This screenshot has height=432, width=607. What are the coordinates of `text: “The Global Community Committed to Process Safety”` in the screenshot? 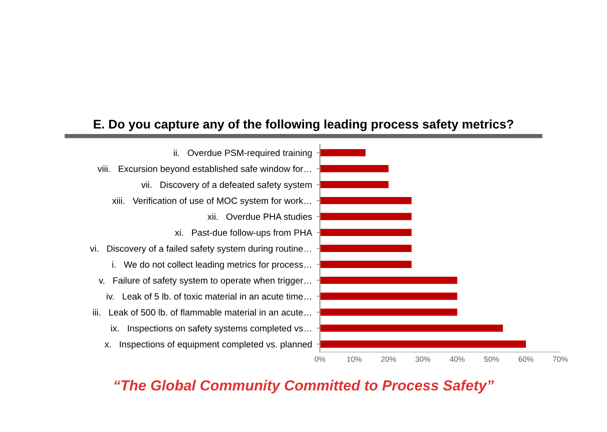 It's located at (304, 387).